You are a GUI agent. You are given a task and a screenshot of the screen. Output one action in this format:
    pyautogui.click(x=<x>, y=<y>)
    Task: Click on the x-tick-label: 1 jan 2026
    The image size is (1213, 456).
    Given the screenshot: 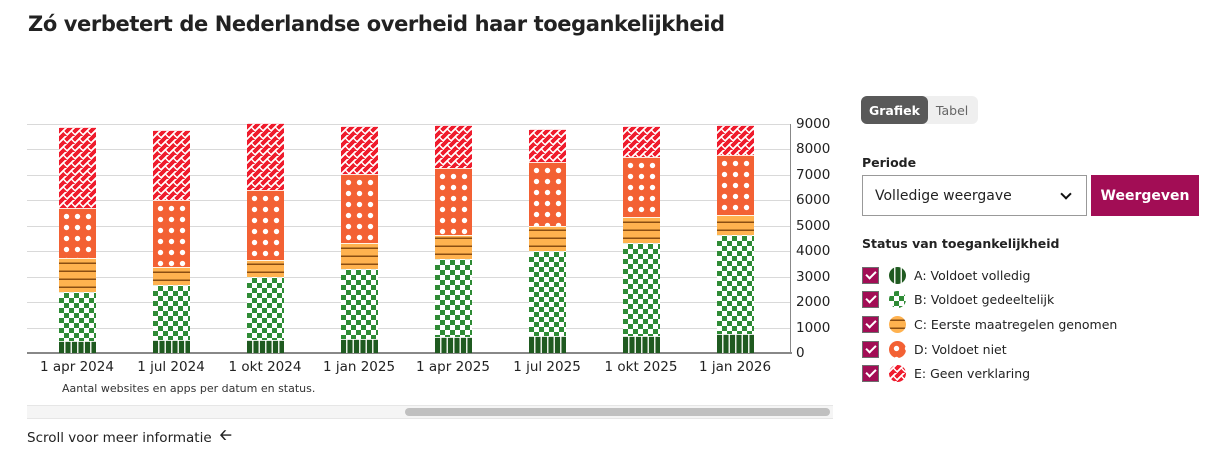 What is the action you would take?
    pyautogui.click(x=735, y=367)
    